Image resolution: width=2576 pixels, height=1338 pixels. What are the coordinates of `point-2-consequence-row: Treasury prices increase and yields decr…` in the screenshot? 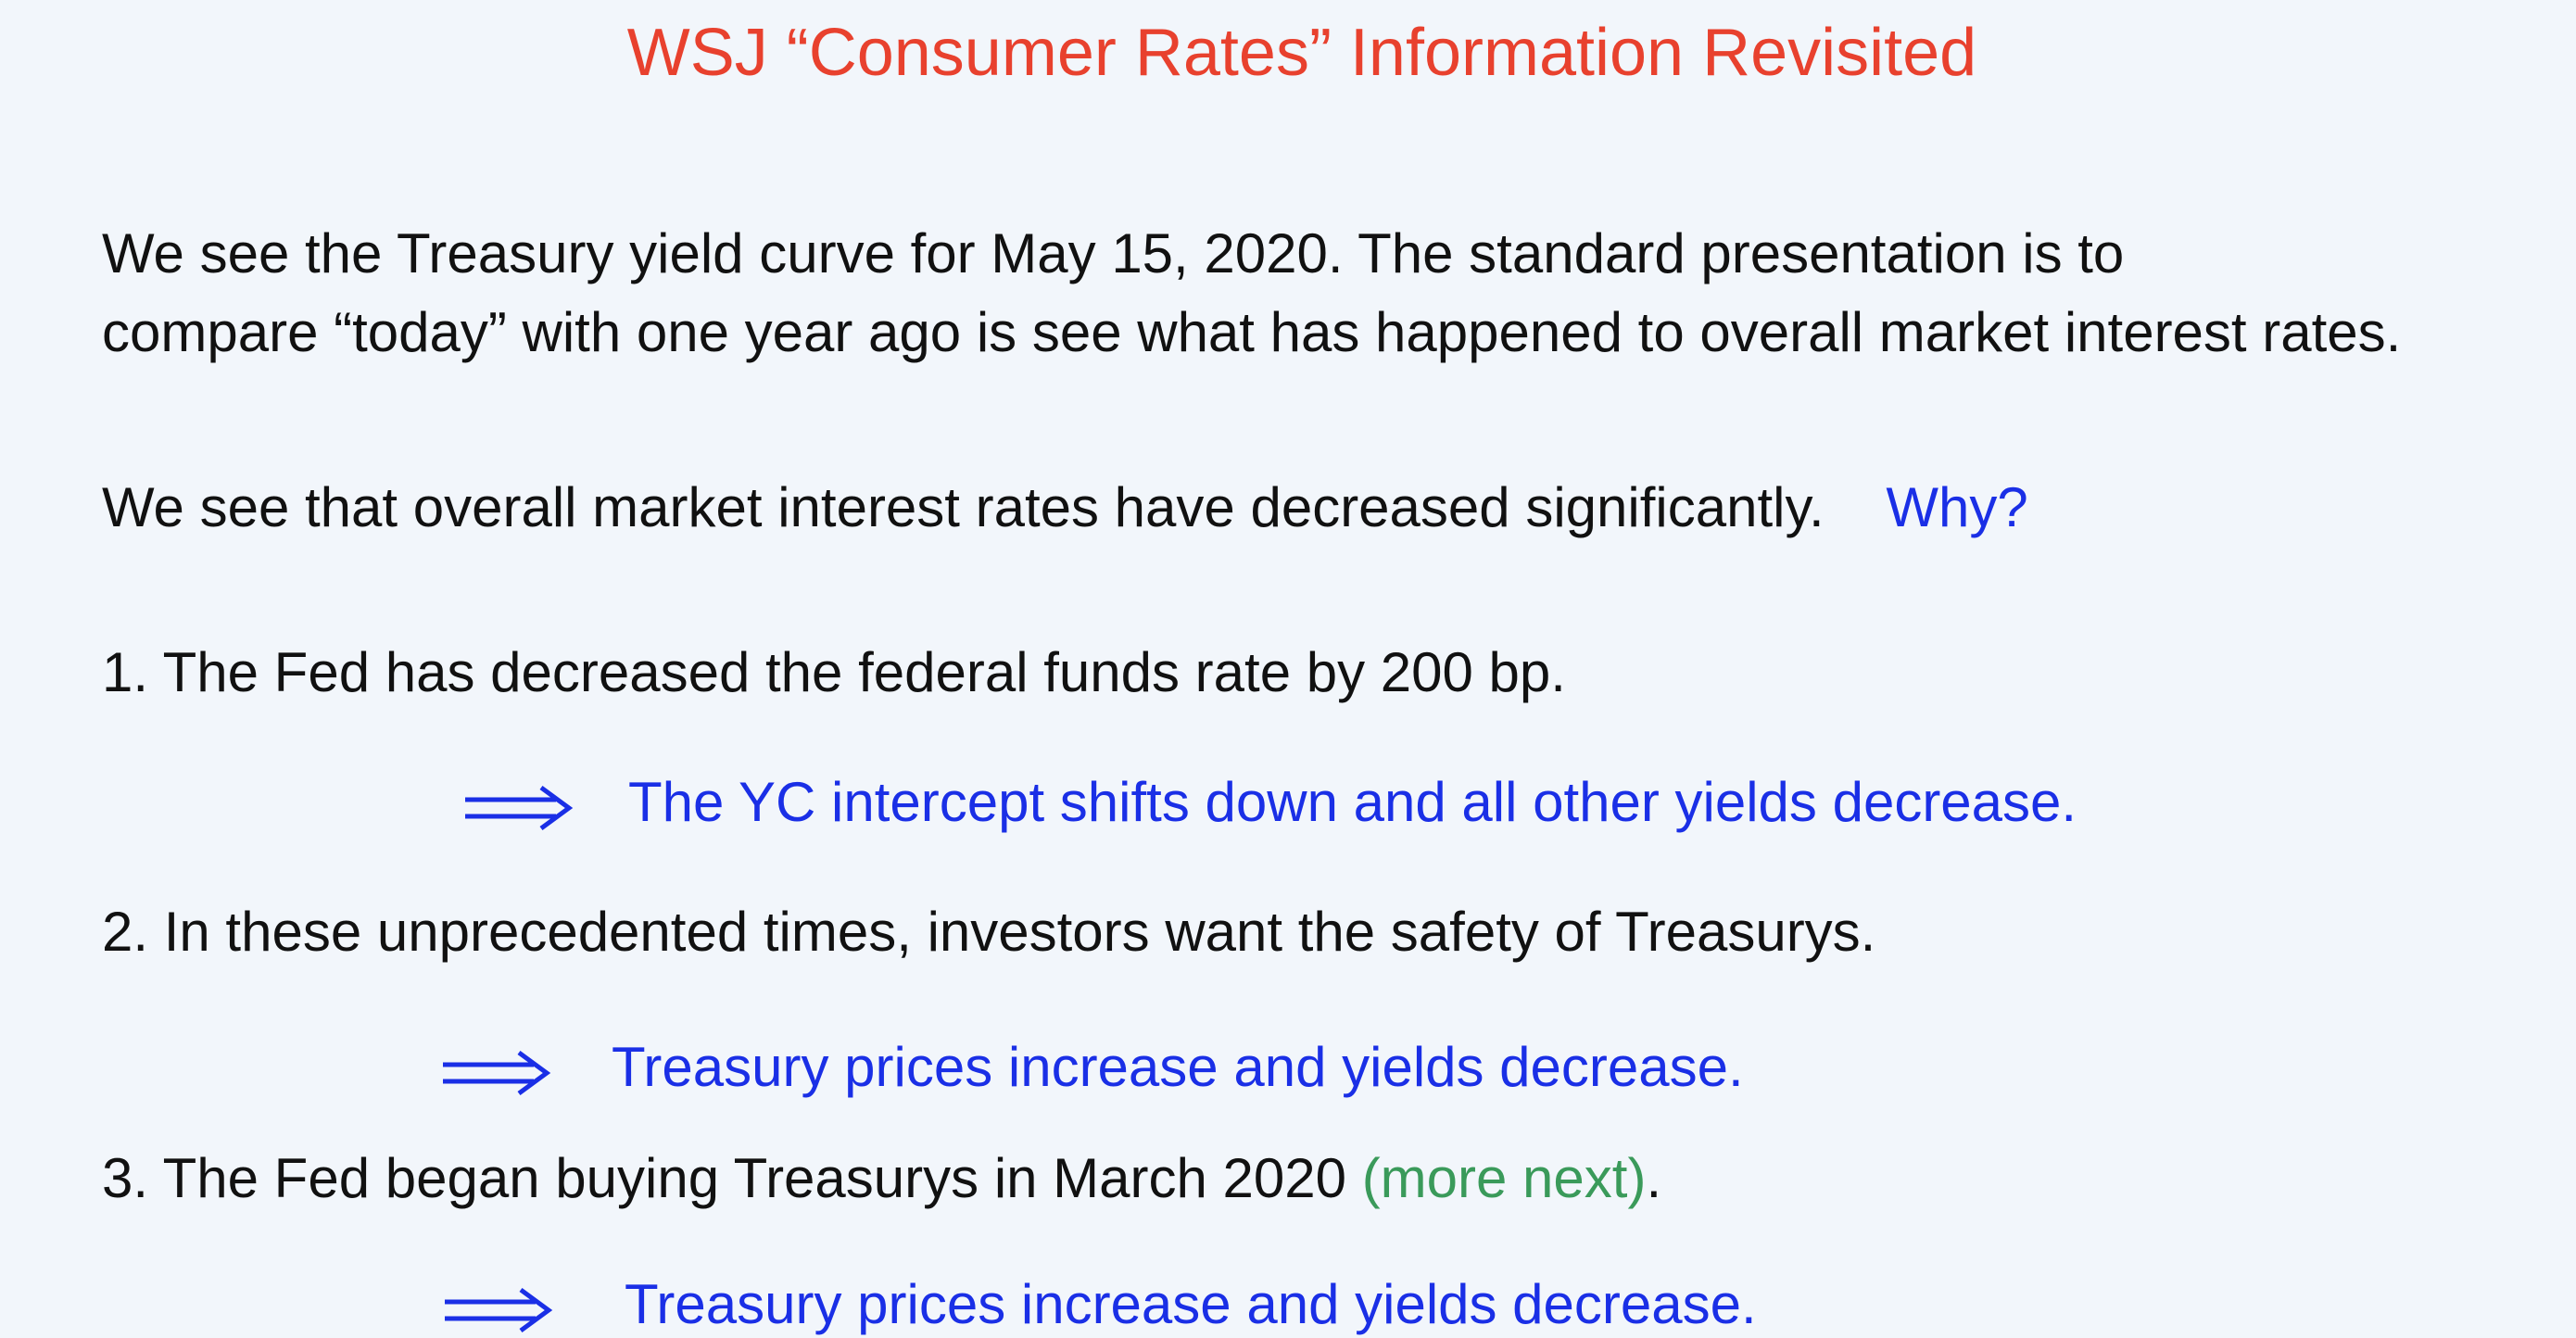 It's located at (1288, 1071).